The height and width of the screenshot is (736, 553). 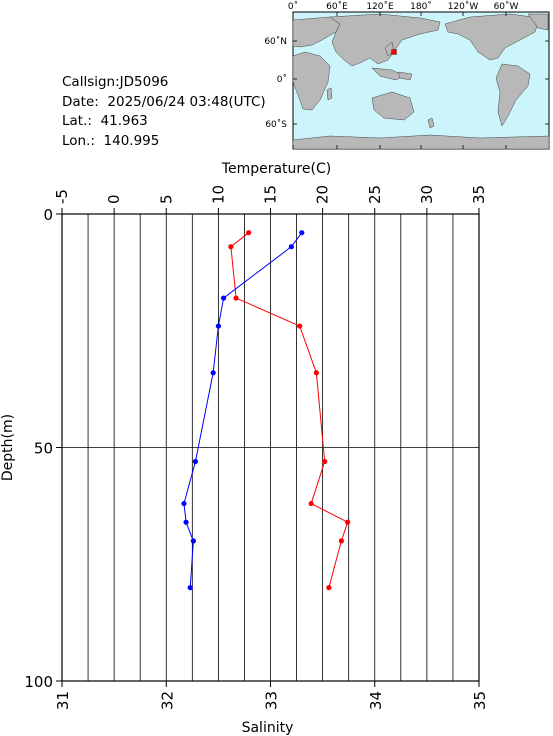 I want to click on bottom-axis-tick-label: 31, so click(x=63, y=700).